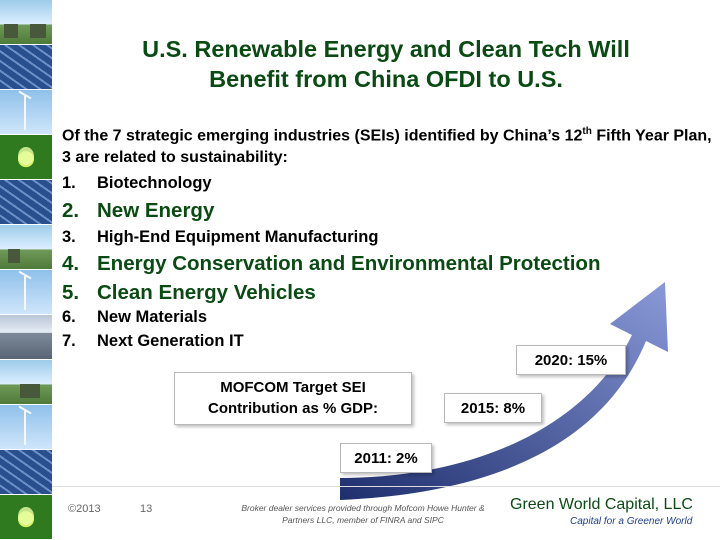 The height and width of the screenshot is (540, 720). I want to click on photo-strip, so click(26, 270).